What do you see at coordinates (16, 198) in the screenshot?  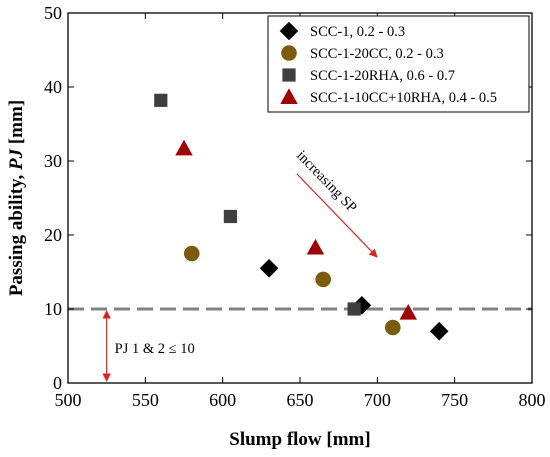 I see `y-axis-label: Passing ability, PJ [mm]` at bounding box center [16, 198].